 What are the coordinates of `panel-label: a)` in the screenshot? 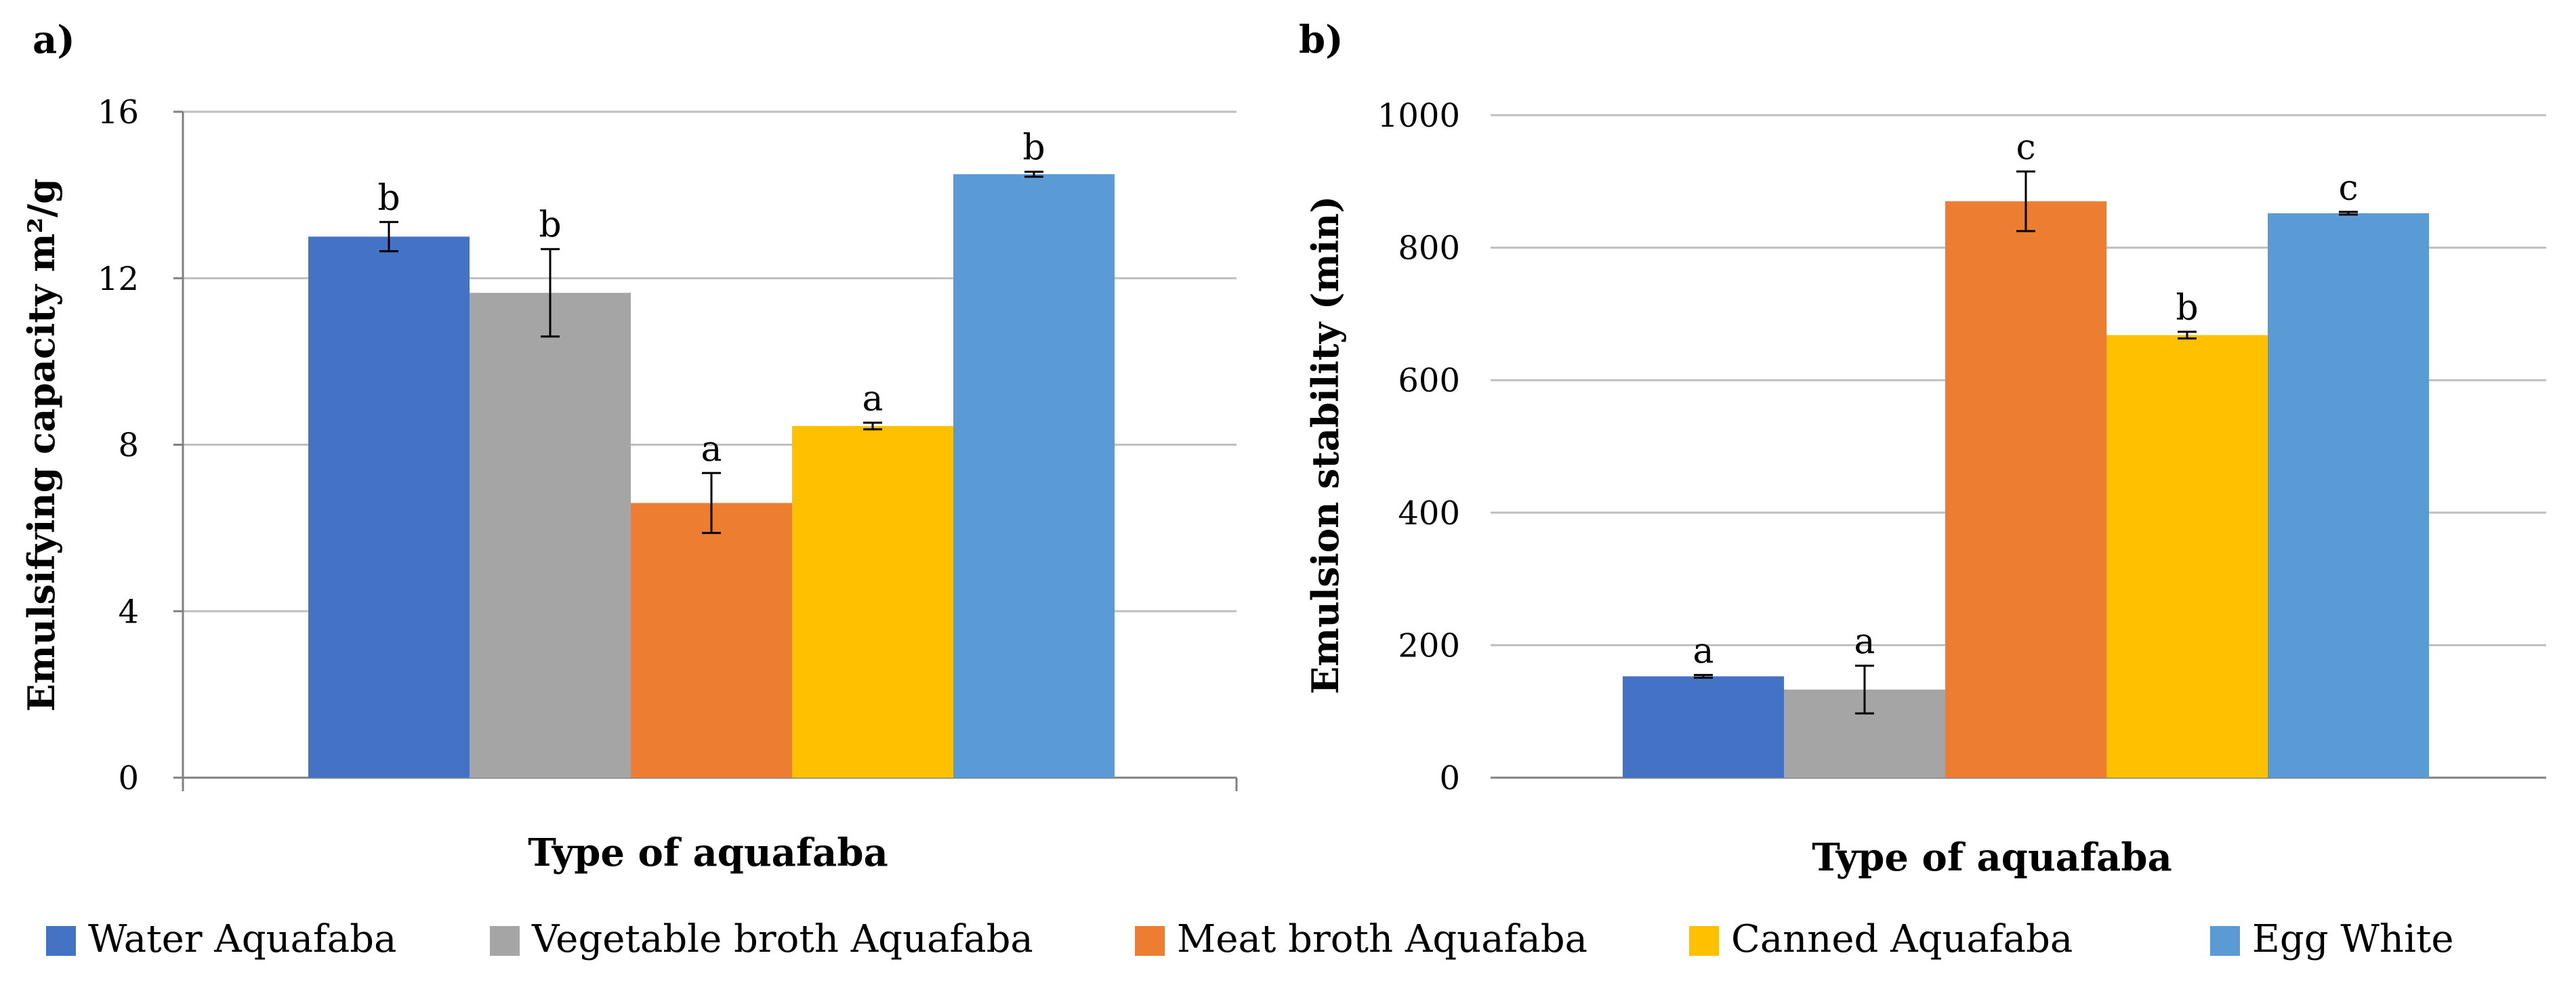 It's located at (54, 40).